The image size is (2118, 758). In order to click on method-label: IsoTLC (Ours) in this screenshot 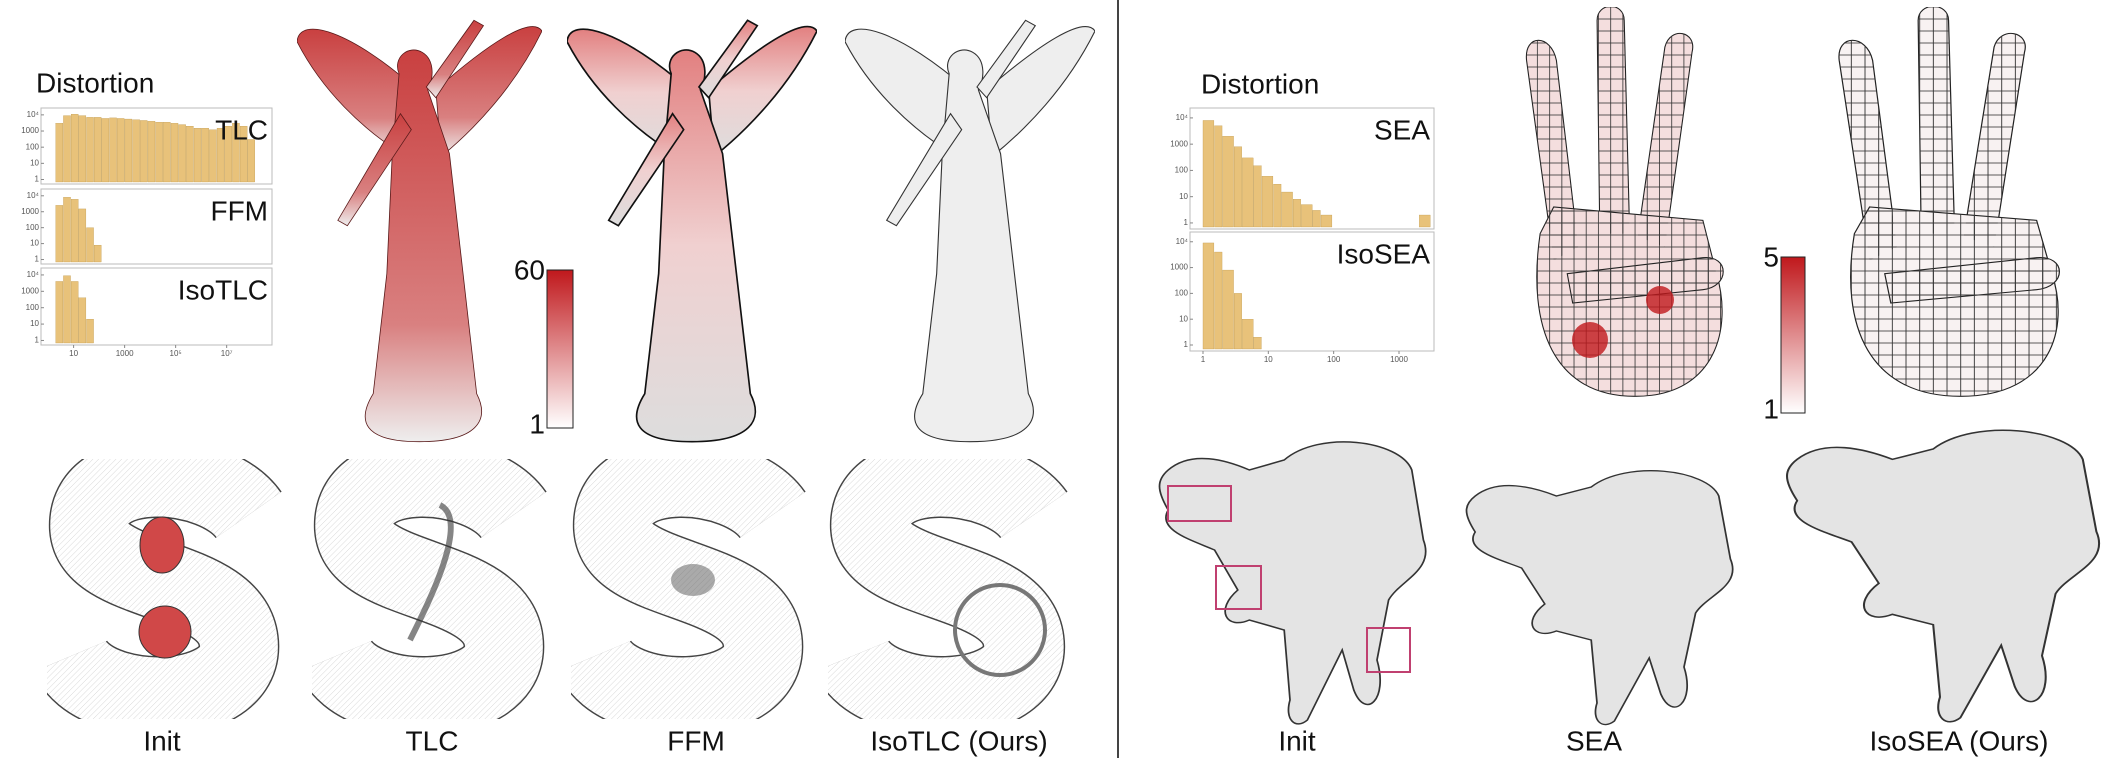, I will do `click(958, 740)`.